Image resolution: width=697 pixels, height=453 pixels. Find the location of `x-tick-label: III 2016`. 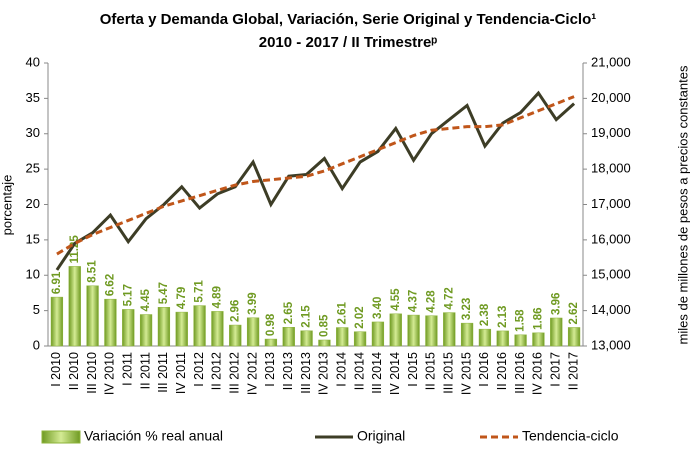

x-tick-label: III 2016 is located at coordinates (520, 373).